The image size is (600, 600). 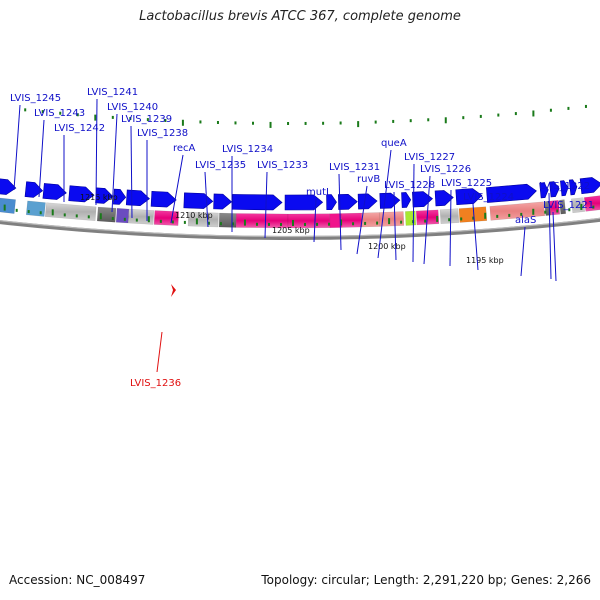 What do you see at coordinates (59, 113) in the screenshot?
I see `gene-label: LVIS_1243` at bounding box center [59, 113].